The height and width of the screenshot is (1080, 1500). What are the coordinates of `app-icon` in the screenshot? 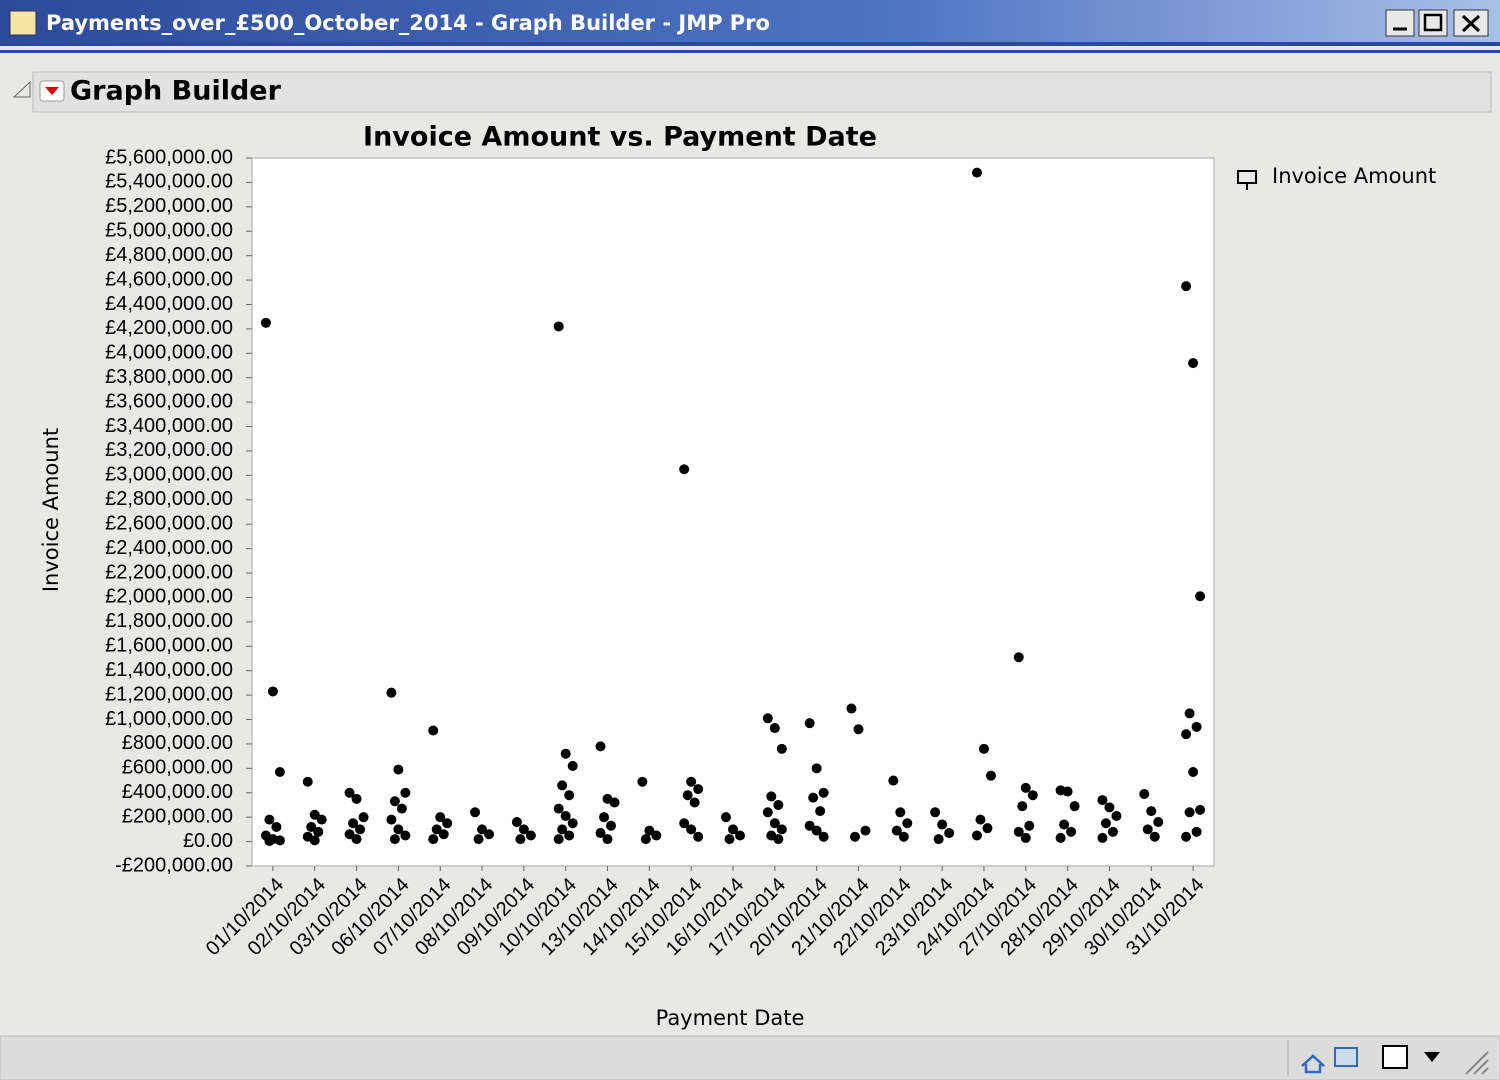 It's located at (23, 23).